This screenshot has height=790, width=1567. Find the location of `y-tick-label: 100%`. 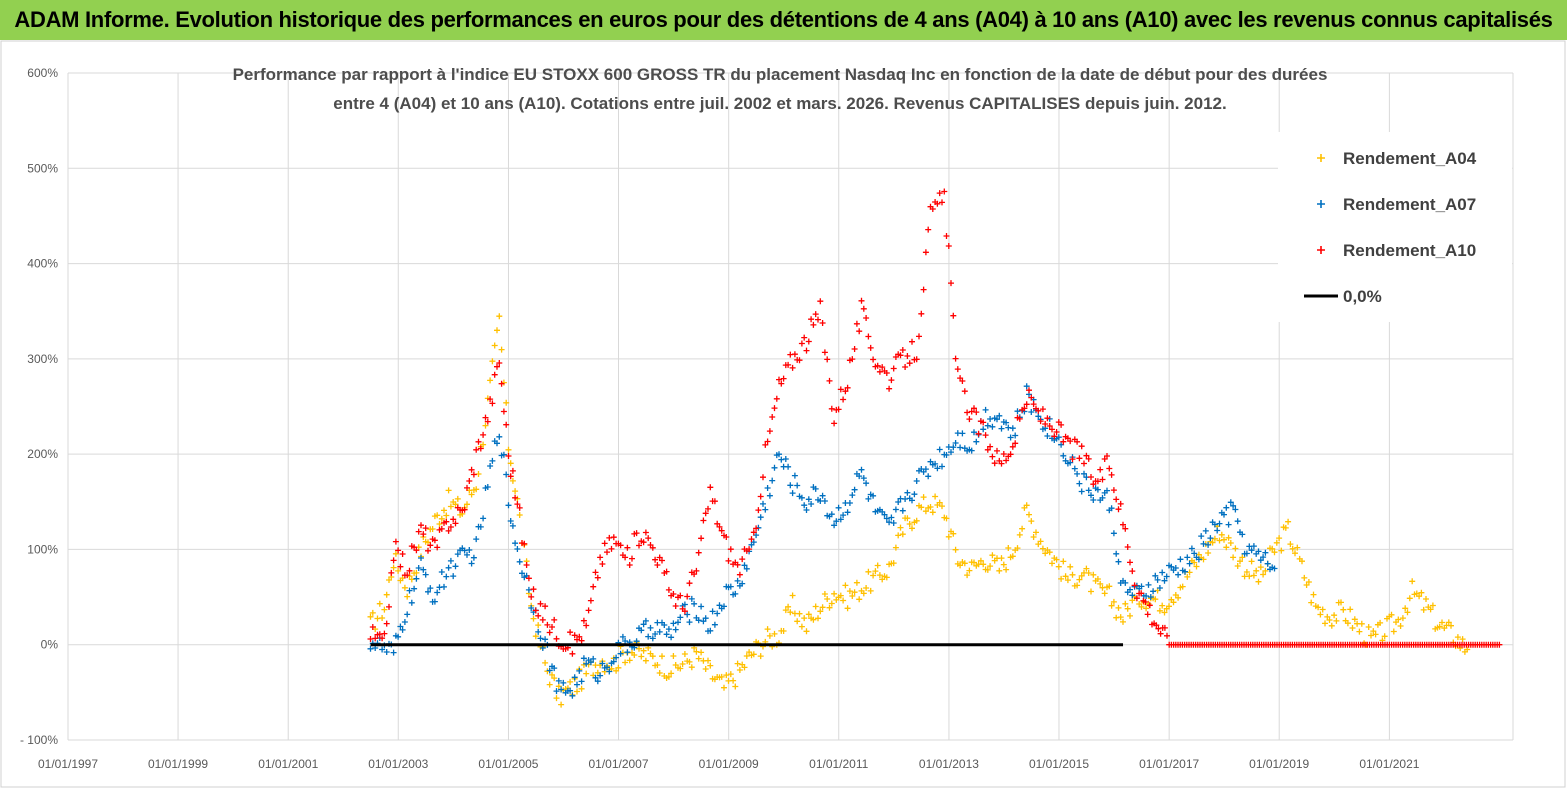

y-tick-label: 100% is located at coordinates (42, 549).